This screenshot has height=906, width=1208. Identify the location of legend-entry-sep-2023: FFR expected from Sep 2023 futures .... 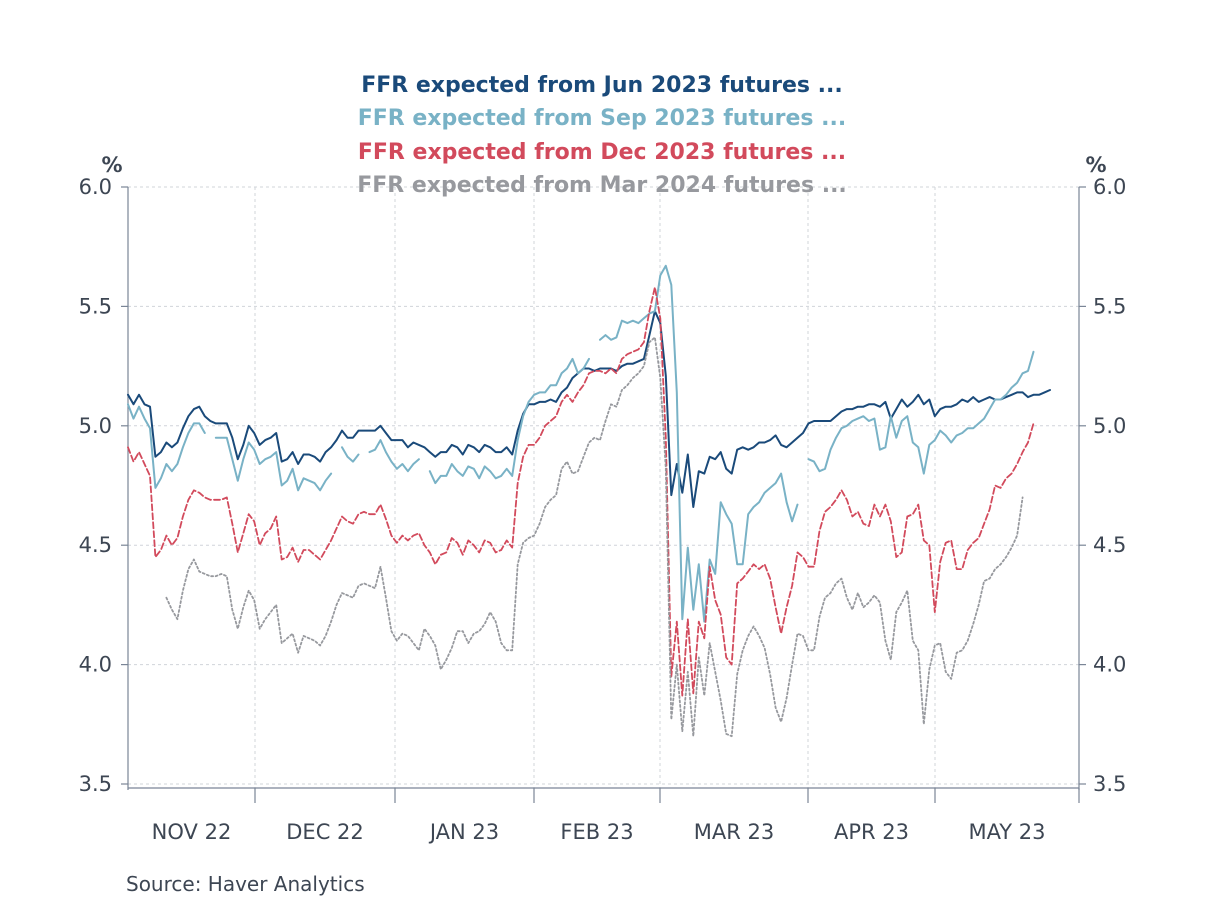
(602, 118).